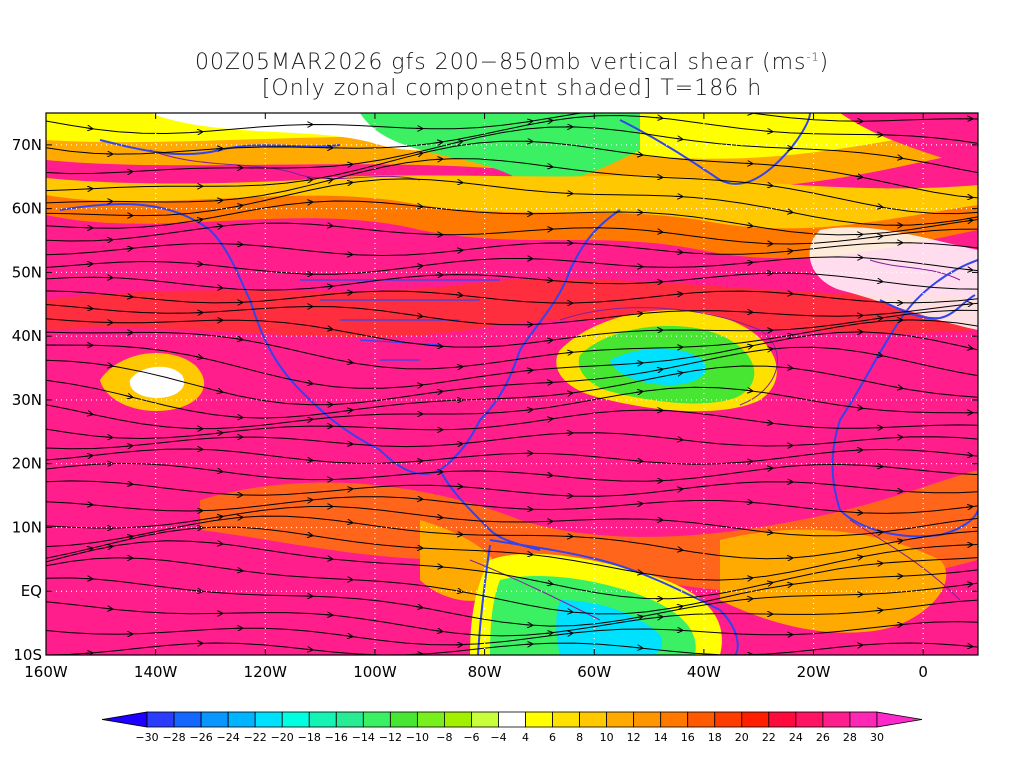 The image size is (1024, 768). What do you see at coordinates (228, 737) in the screenshot?
I see `colorbar-label: −24` at bounding box center [228, 737].